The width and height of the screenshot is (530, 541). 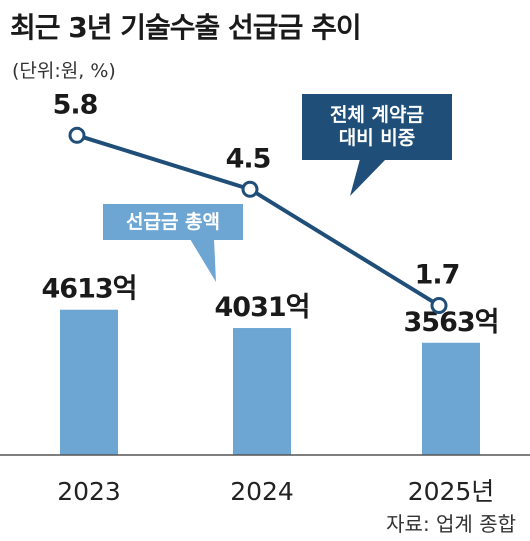 I want to click on bar-callout-text: 선급금 총액, so click(x=172, y=221).